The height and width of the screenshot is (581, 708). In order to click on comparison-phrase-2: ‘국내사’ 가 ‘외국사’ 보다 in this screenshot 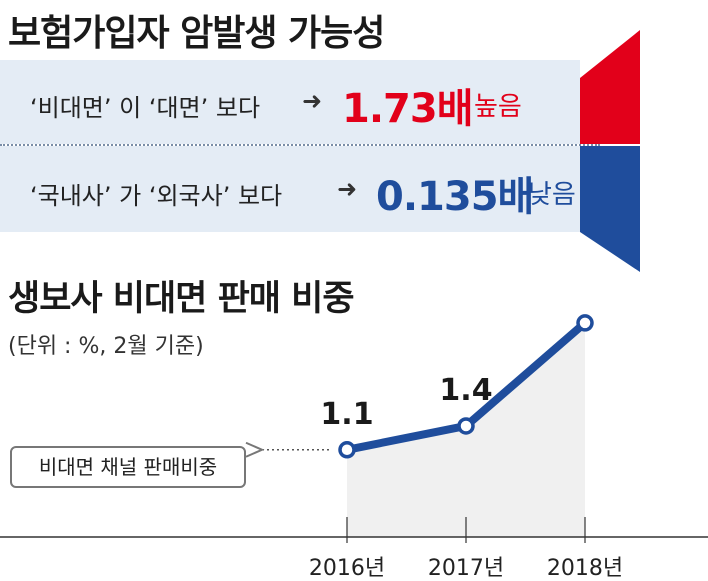, I will do `click(156, 196)`.